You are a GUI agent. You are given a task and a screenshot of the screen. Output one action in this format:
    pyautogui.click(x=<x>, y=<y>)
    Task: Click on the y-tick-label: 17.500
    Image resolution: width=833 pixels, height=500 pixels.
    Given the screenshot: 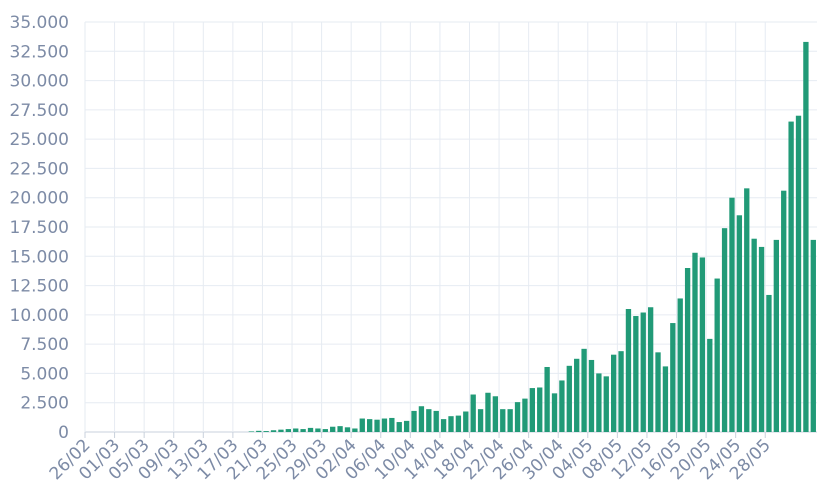 What is the action you would take?
    pyautogui.click(x=39, y=228)
    